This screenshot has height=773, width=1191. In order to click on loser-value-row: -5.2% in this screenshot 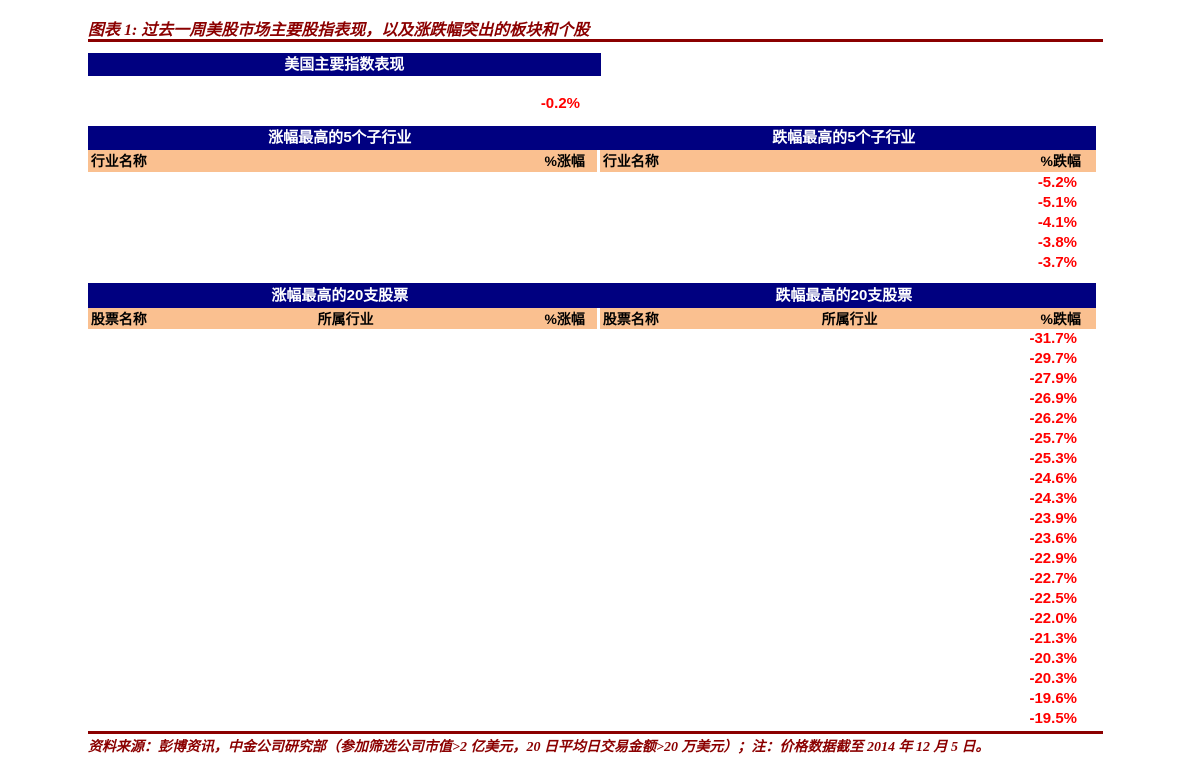, I will do `click(1057, 182)`.